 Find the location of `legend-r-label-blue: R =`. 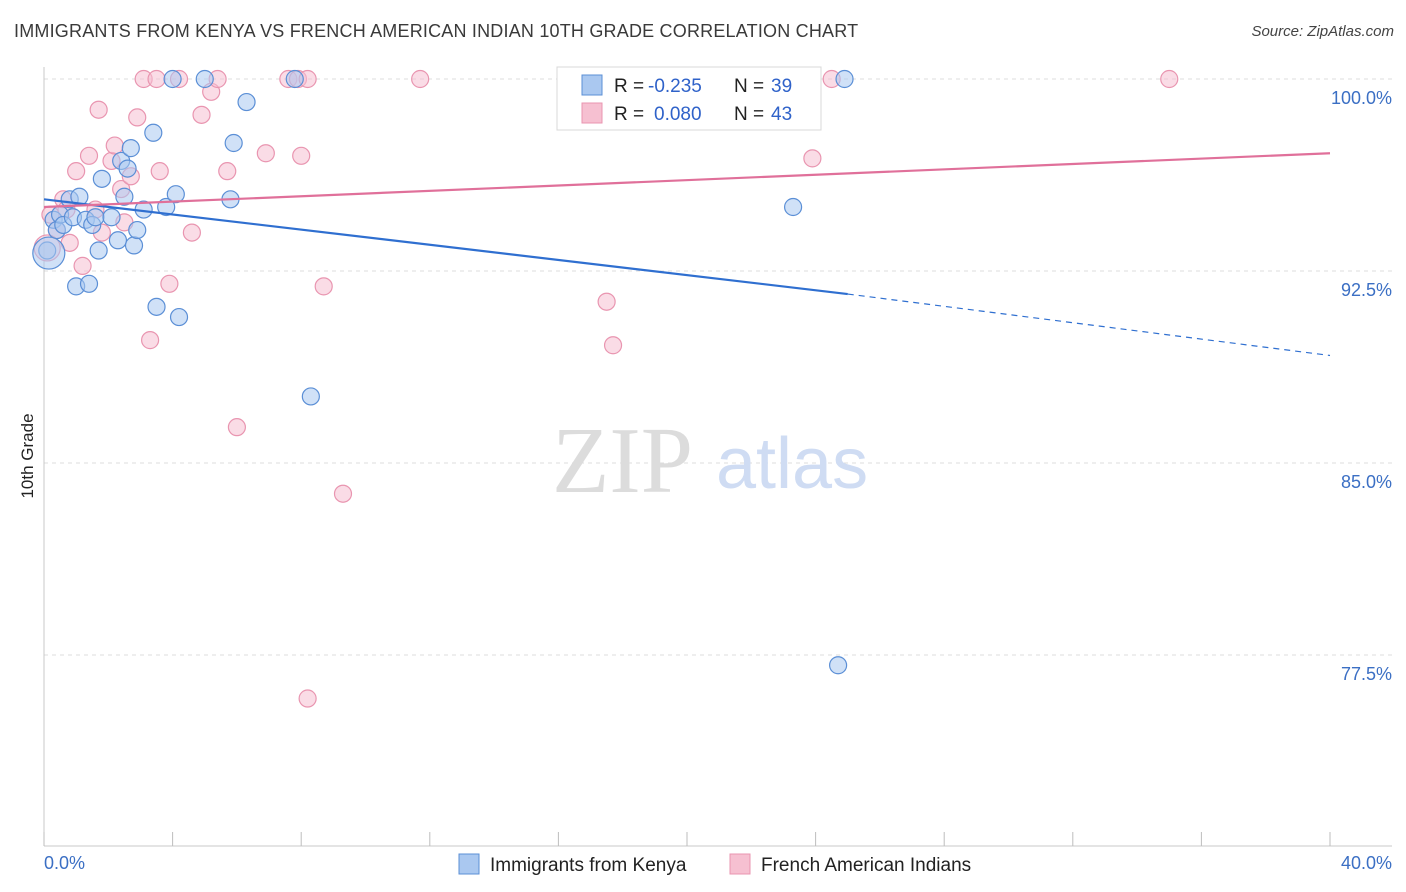

legend-r-label-blue: R = is located at coordinates (629, 86).